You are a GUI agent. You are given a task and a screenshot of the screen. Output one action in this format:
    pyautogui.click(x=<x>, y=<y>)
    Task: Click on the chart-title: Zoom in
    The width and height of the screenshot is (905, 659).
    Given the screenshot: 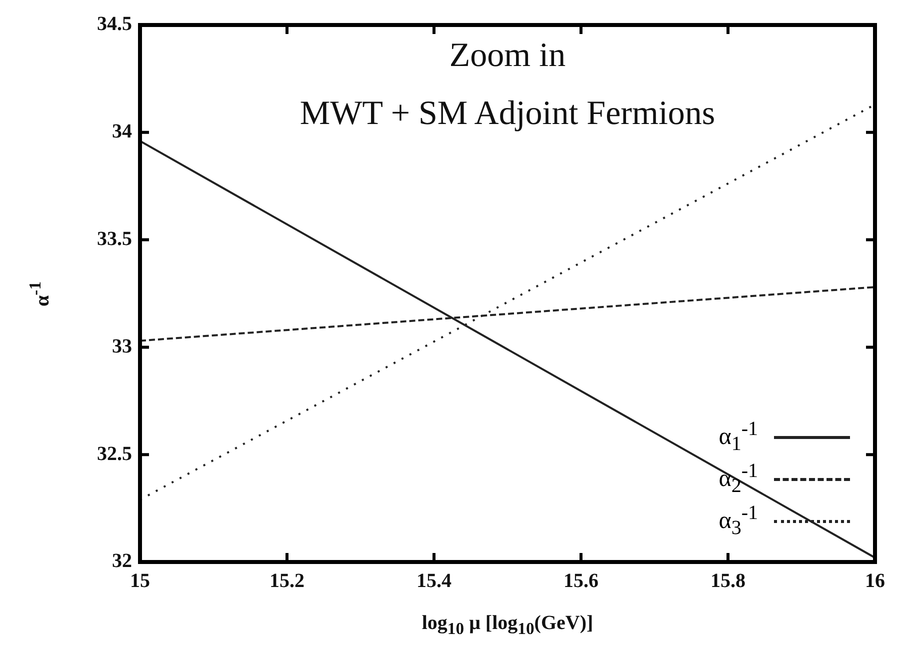 What is the action you would take?
    pyautogui.click(x=507, y=56)
    